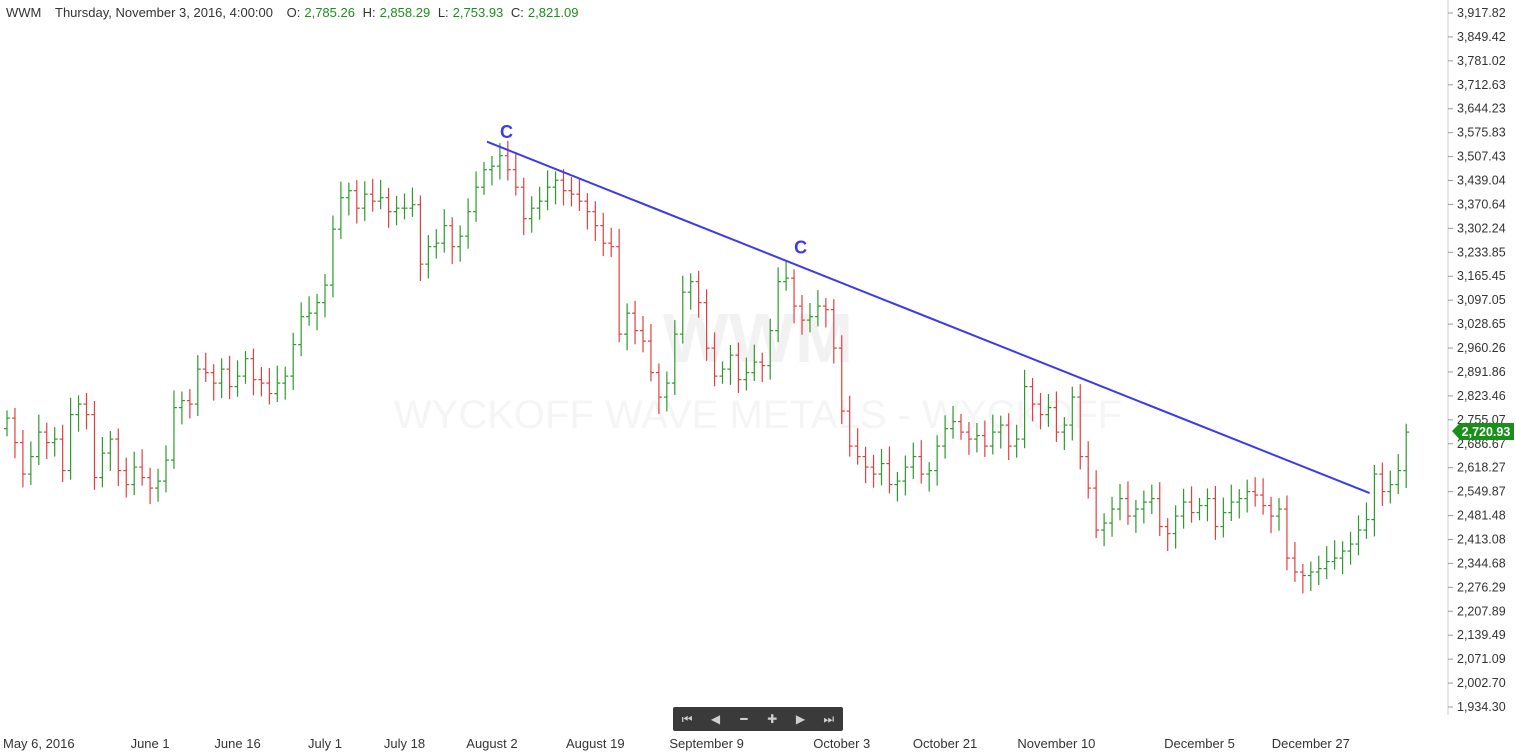 This screenshot has width=1516, height=754. Describe the element at coordinates (491, 743) in the screenshot. I see `x-tick-label: August 2` at that location.